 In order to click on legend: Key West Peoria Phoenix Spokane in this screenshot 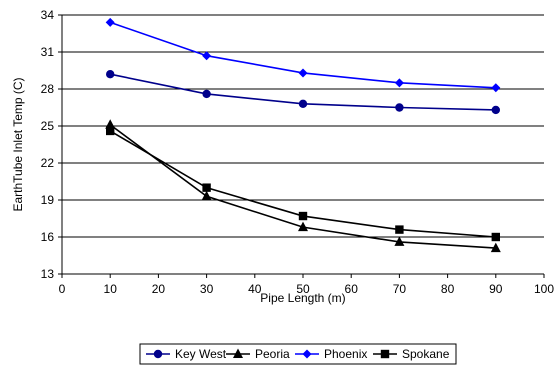, I will do `click(298, 354)`.